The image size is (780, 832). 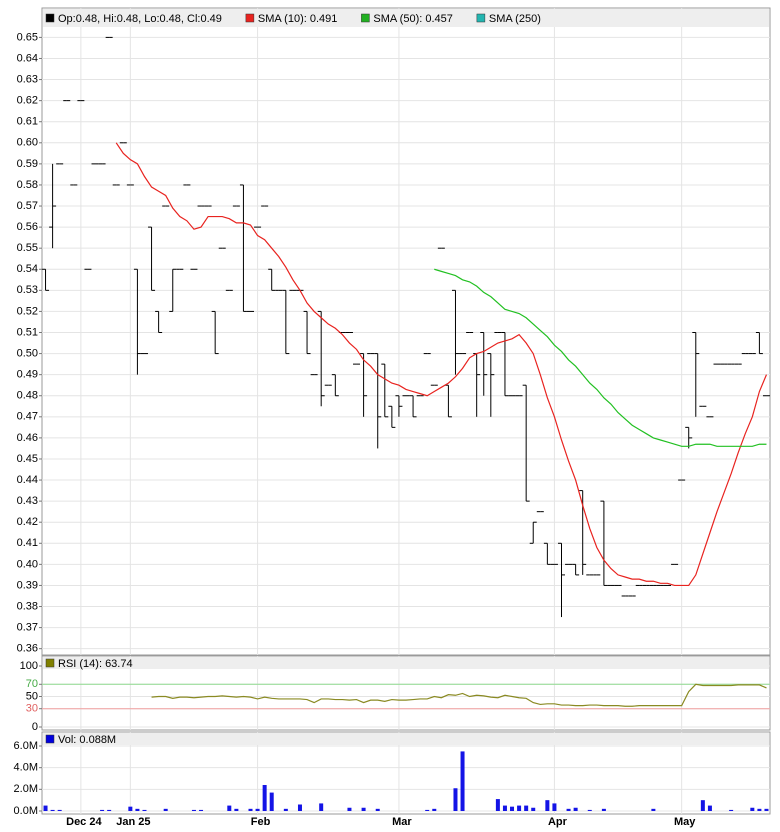 I want to click on y-tick-label: 0.63, so click(x=27, y=79).